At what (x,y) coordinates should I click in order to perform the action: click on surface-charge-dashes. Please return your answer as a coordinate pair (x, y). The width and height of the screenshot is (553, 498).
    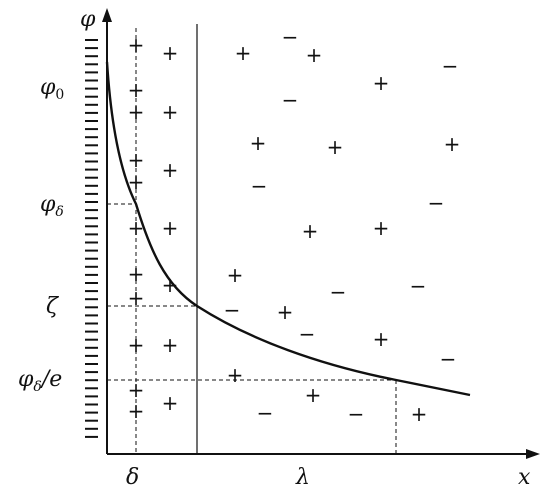
    Looking at the image, I should click on (91, 238).